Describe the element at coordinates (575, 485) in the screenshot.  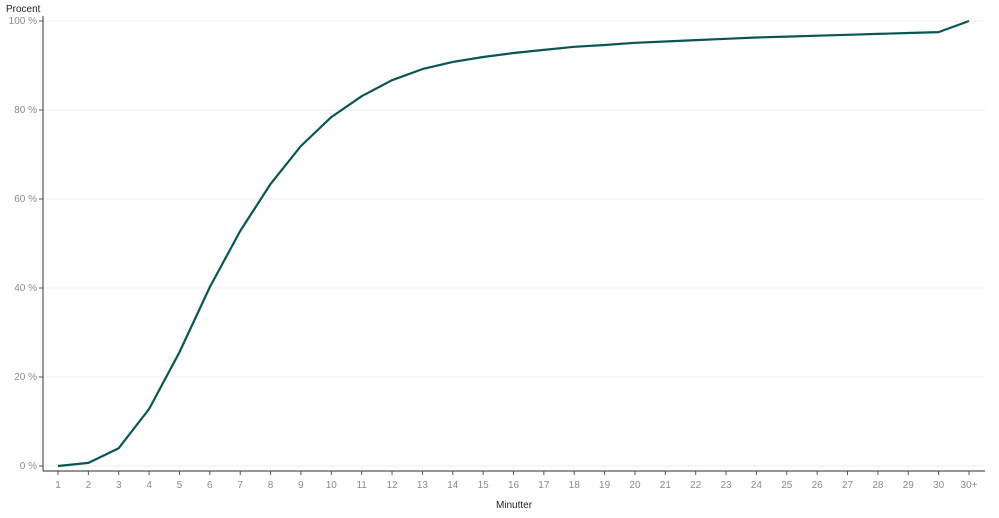
I see `x-tick-label: 18` at that location.